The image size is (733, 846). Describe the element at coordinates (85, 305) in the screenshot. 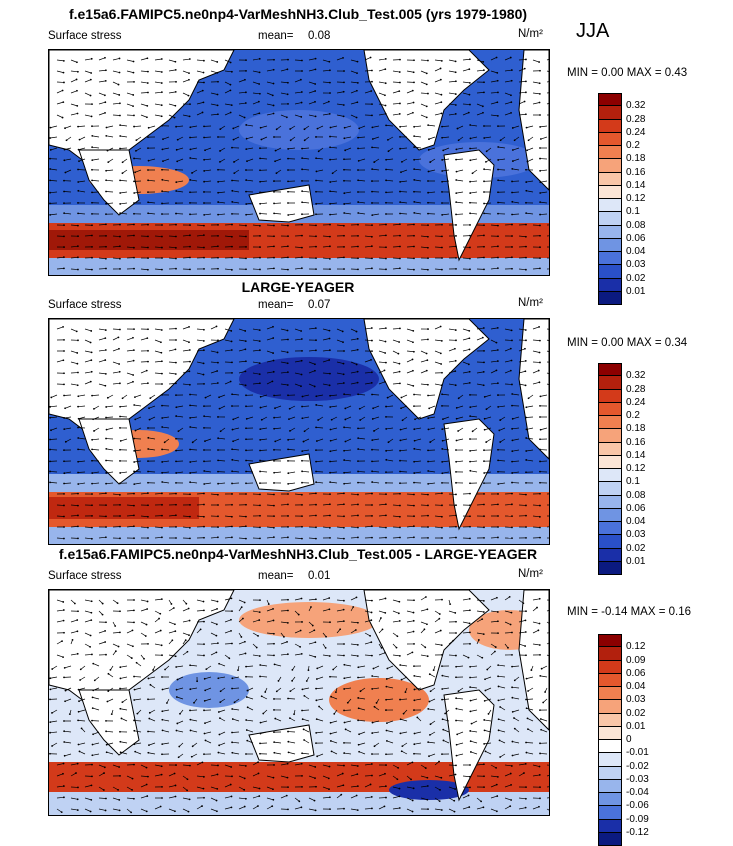

I see `panel-2-variable: Surface stress` at that location.